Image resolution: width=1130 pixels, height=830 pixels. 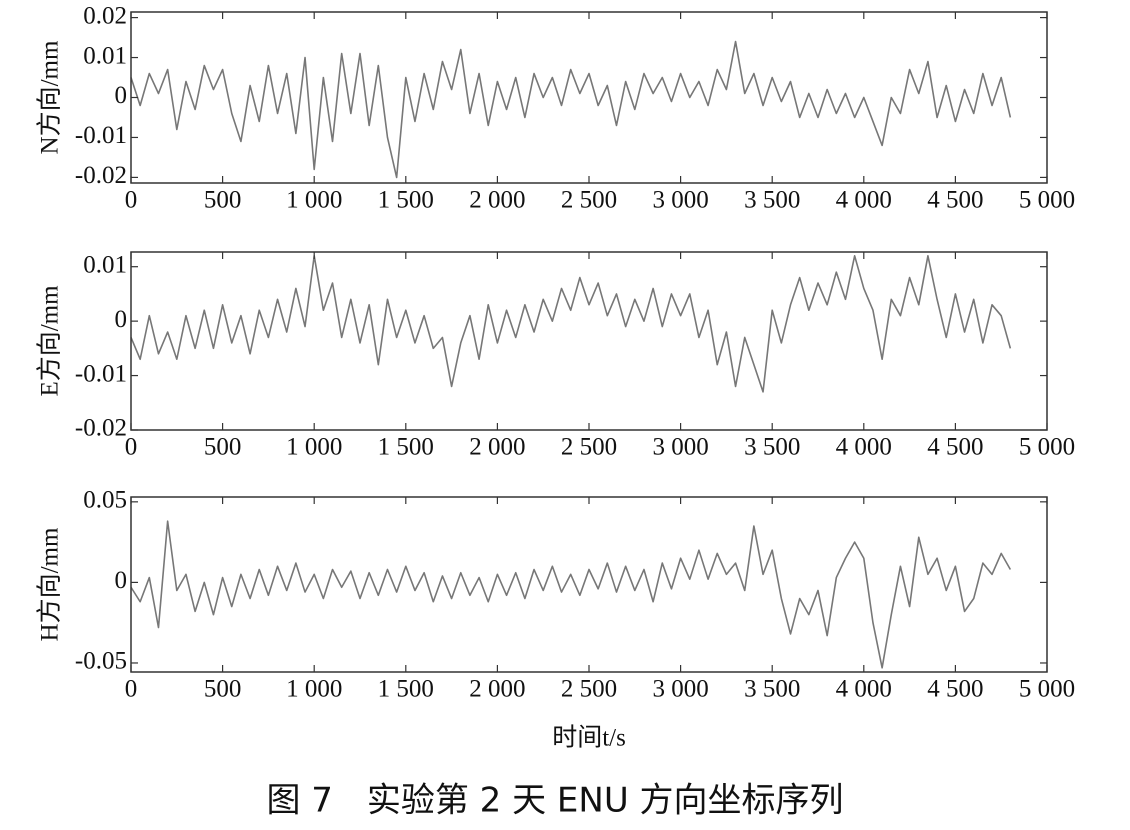 What do you see at coordinates (554, 801) in the screenshot?
I see `figure-caption: 图 7 实验第 2 天 ENU 方向坐标序列` at bounding box center [554, 801].